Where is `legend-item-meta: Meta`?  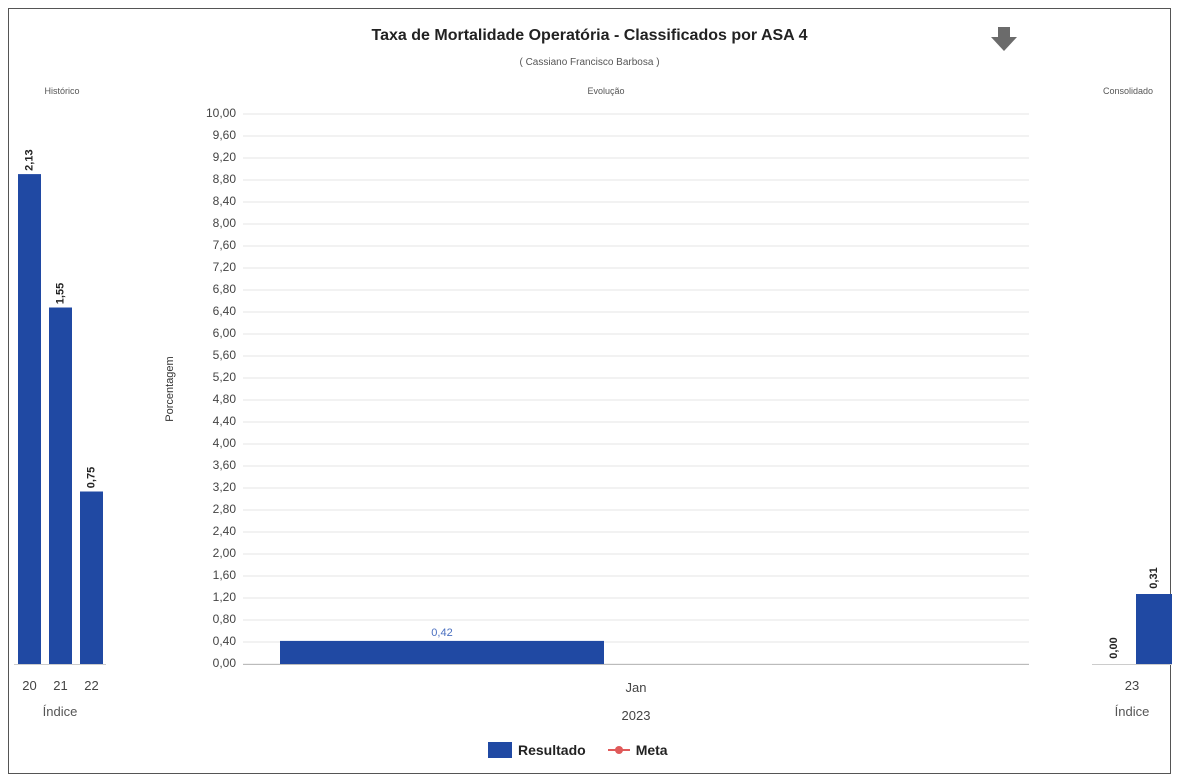
legend-item-meta: Meta is located at coordinates (637, 750).